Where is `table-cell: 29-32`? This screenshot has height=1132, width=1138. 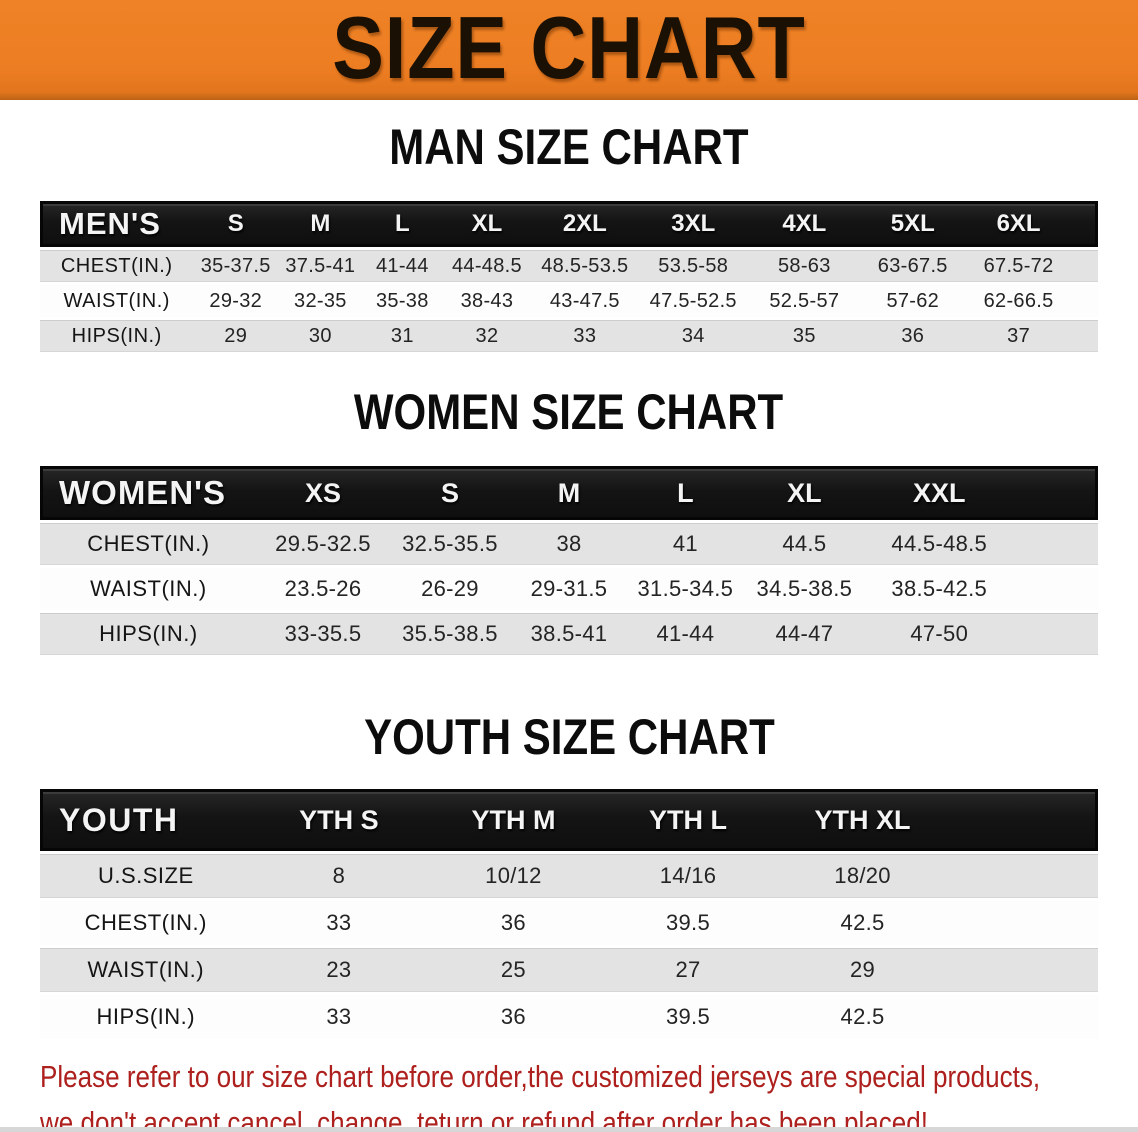
table-cell: 29-32 is located at coordinates (236, 301).